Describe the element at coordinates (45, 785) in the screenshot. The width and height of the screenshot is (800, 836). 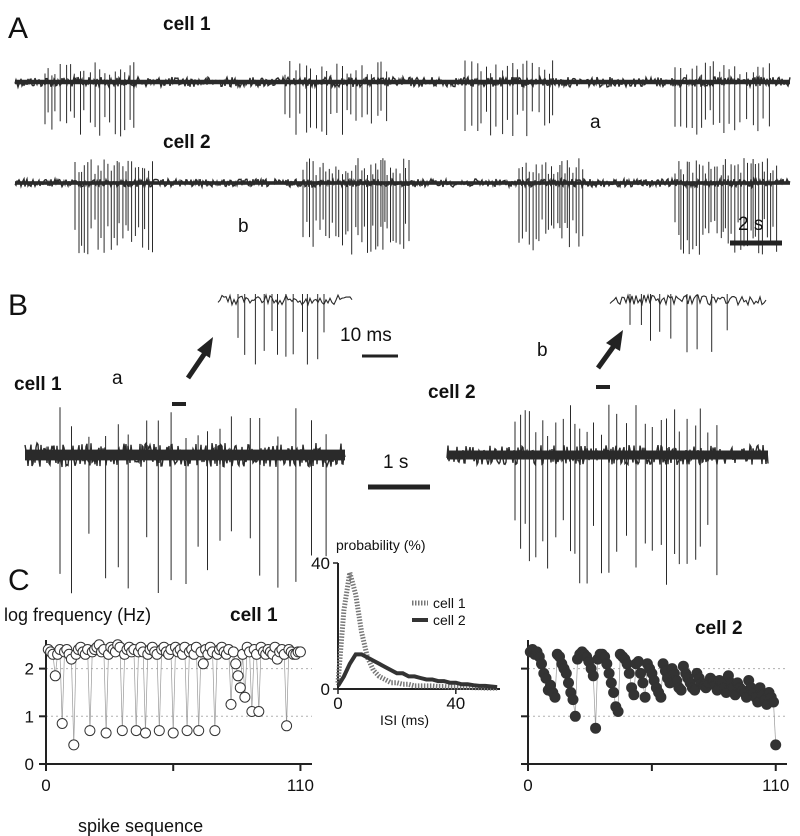
I see `x-tick-label: 0` at that location.